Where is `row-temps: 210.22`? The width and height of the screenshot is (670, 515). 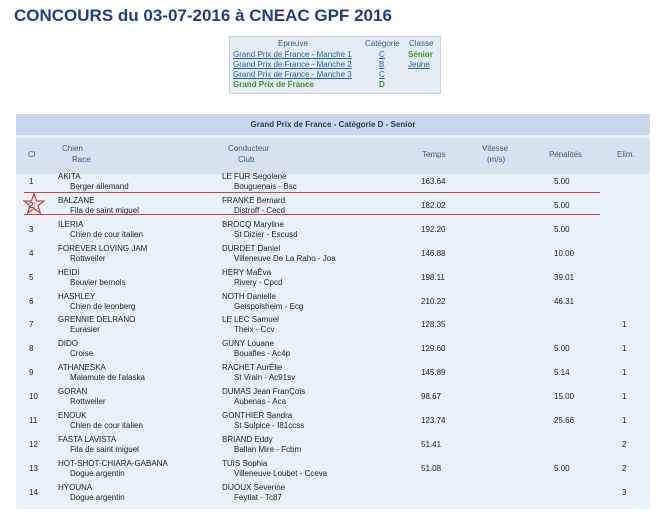 row-temps: 210.22 is located at coordinates (433, 301).